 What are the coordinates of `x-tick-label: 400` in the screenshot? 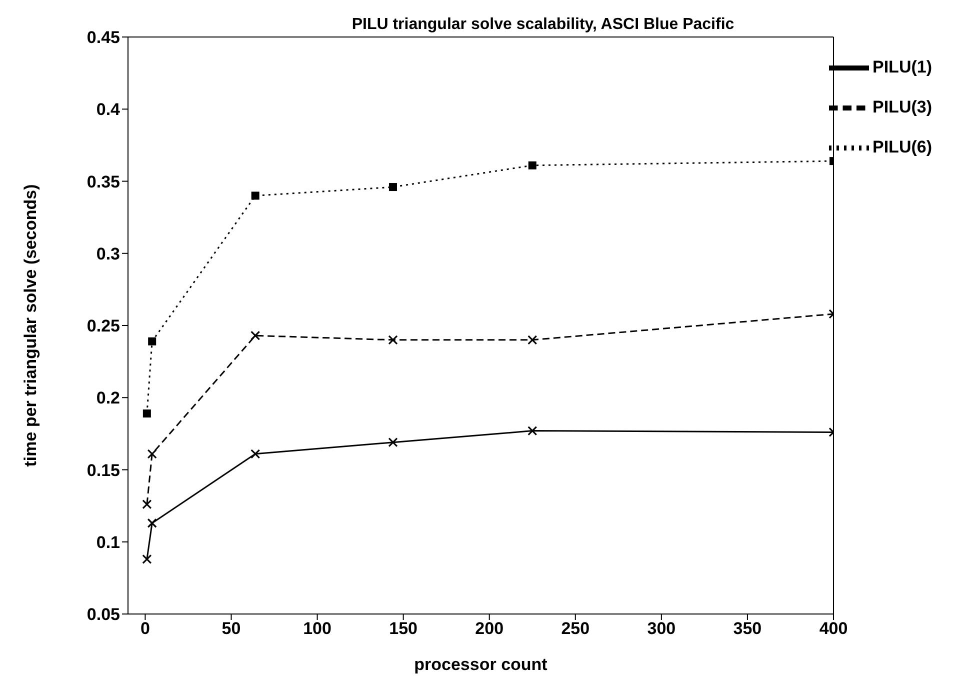 It's located at (833, 628).